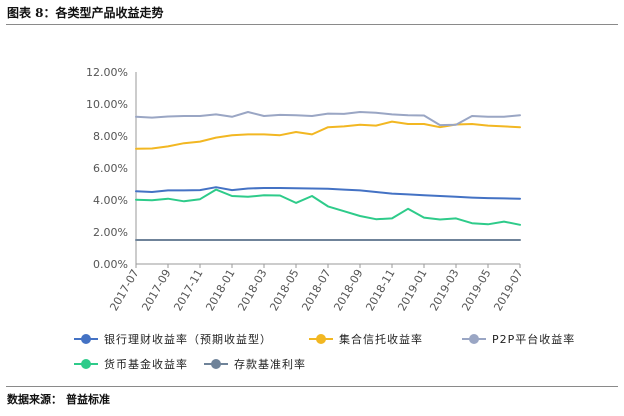 The width and height of the screenshot is (624, 416). I want to click on y-tick-label: 10.00%, so click(107, 104).